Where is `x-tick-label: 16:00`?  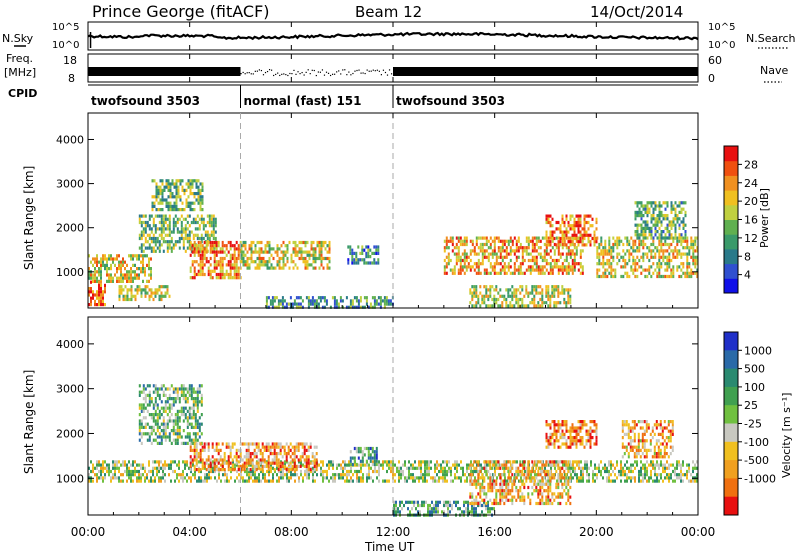 x-tick-label: 16:00 is located at coordinates (494, 532).